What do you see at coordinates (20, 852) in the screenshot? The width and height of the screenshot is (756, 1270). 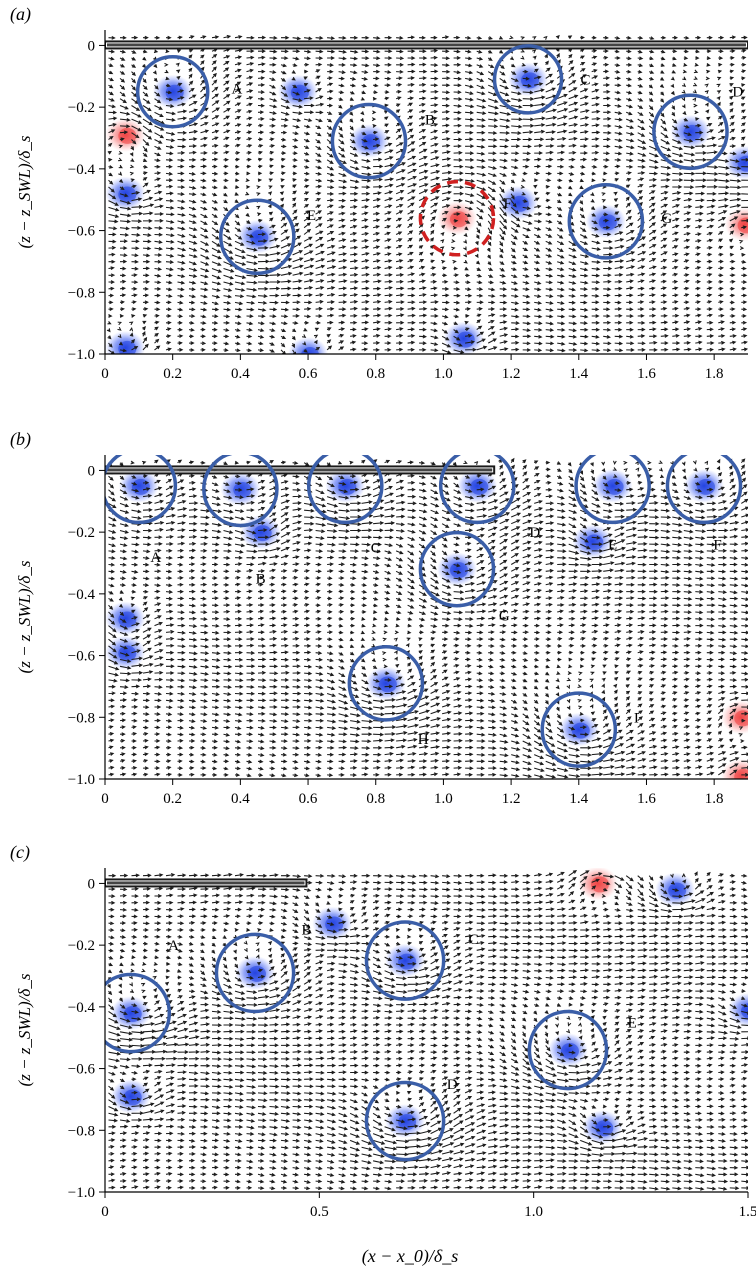 I see `panel-label: (c)` at bounding box center [20, 852].